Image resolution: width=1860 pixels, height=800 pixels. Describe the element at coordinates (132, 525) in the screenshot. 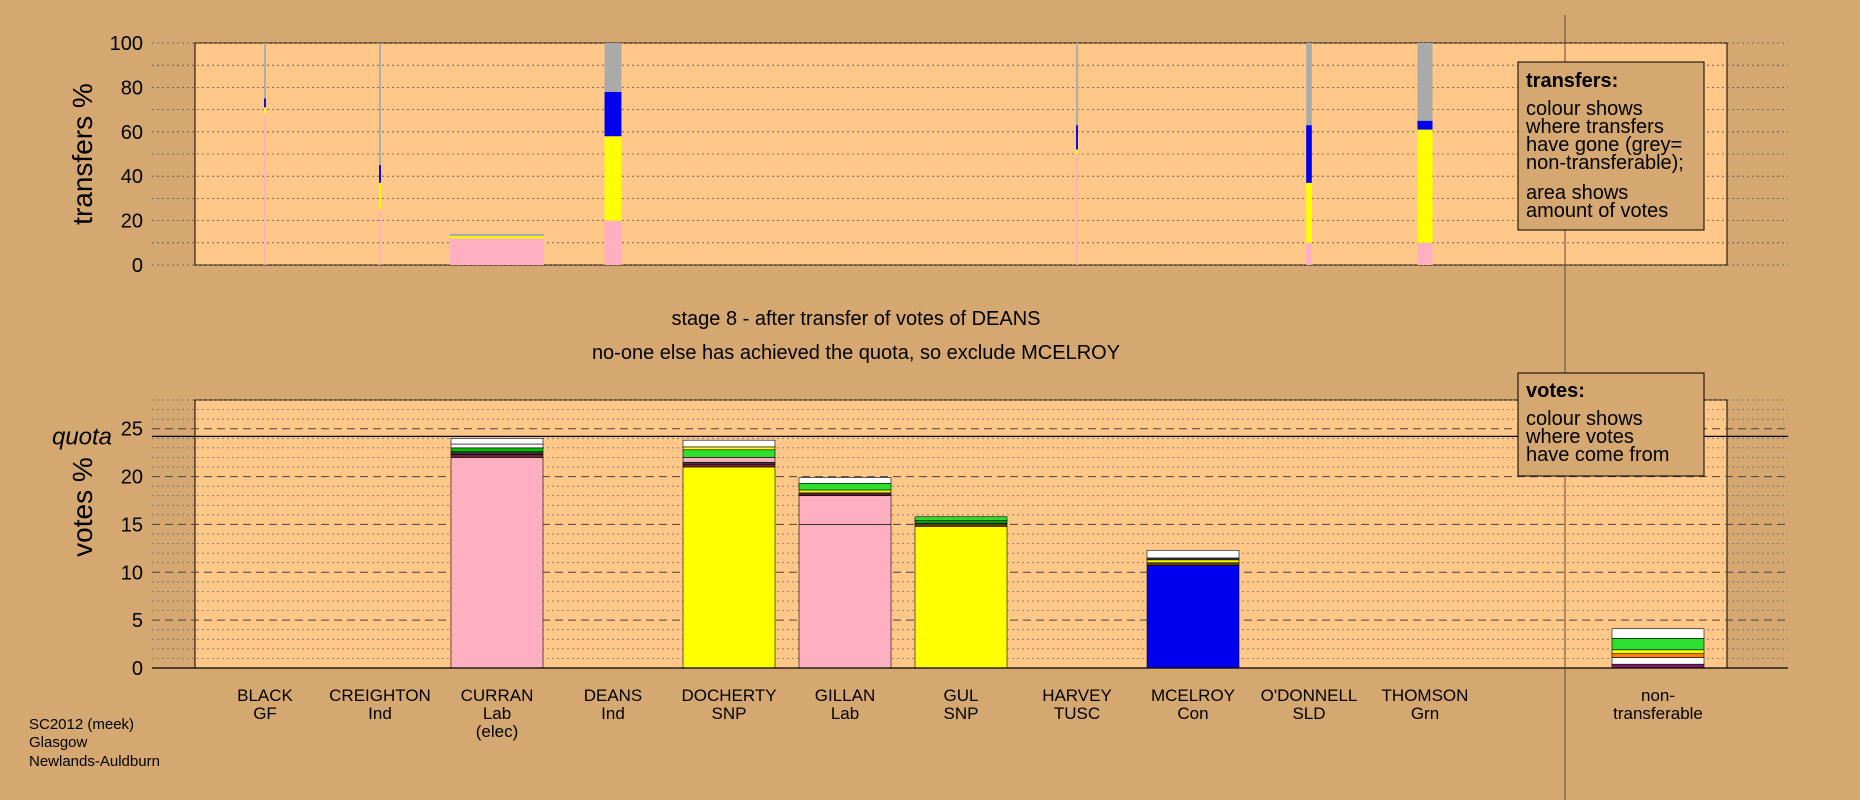

I see `votes-y-tick-label: 15` at that location.